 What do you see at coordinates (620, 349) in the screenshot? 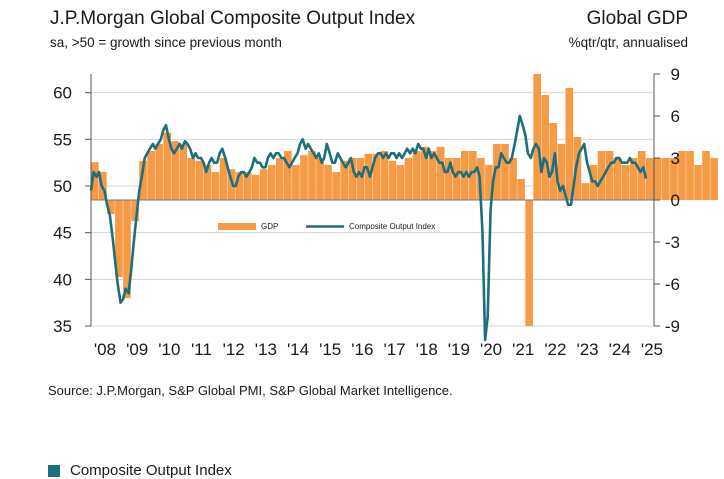
I see `x-tick-label: '24` at bounding box center [620, 349].